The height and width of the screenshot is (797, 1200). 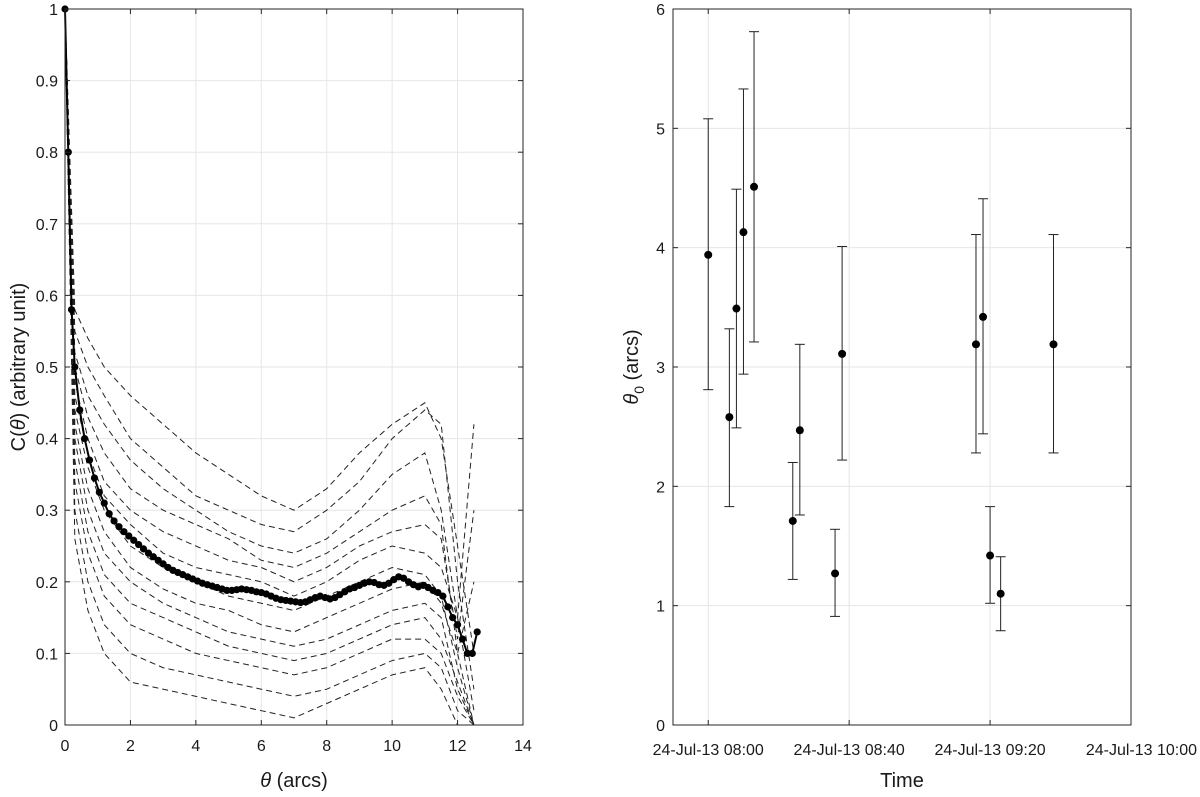 What do you see at coordinates (47, 82) in the screenshot?
I see `left-y-tick-label: 0.9` at bounding box center [47, 82].